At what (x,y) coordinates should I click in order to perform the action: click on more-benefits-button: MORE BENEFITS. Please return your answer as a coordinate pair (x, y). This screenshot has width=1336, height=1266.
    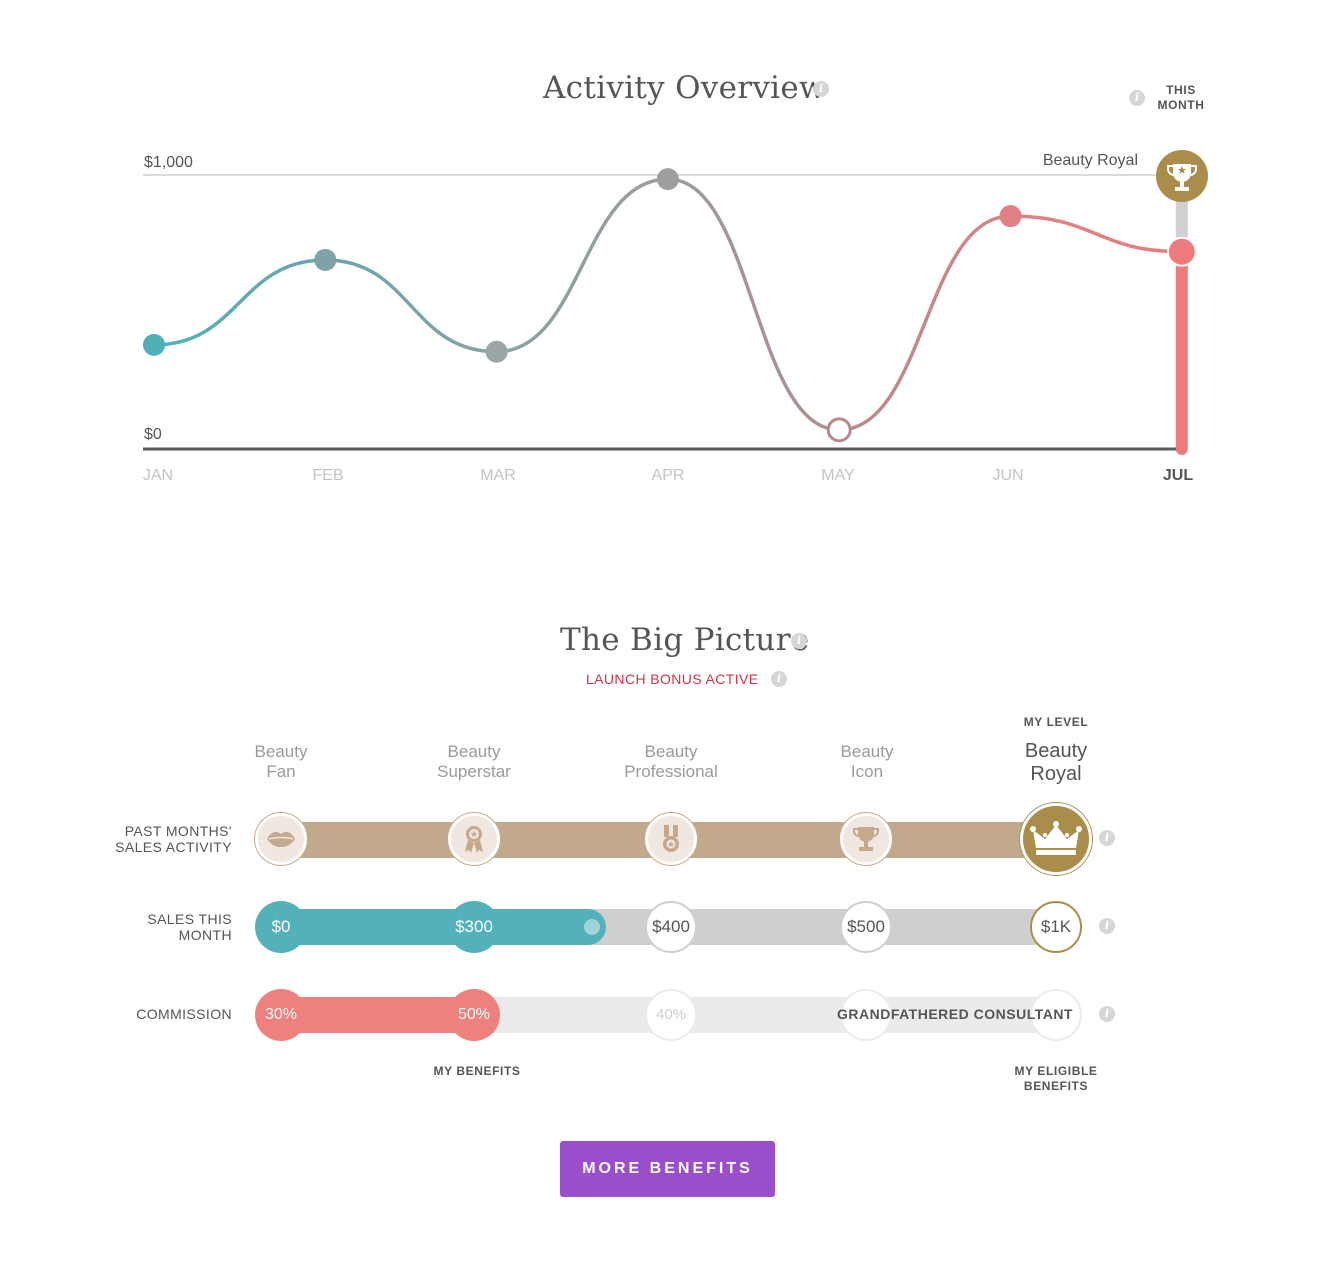
    Looking at the image, I should click on (667, 1169).